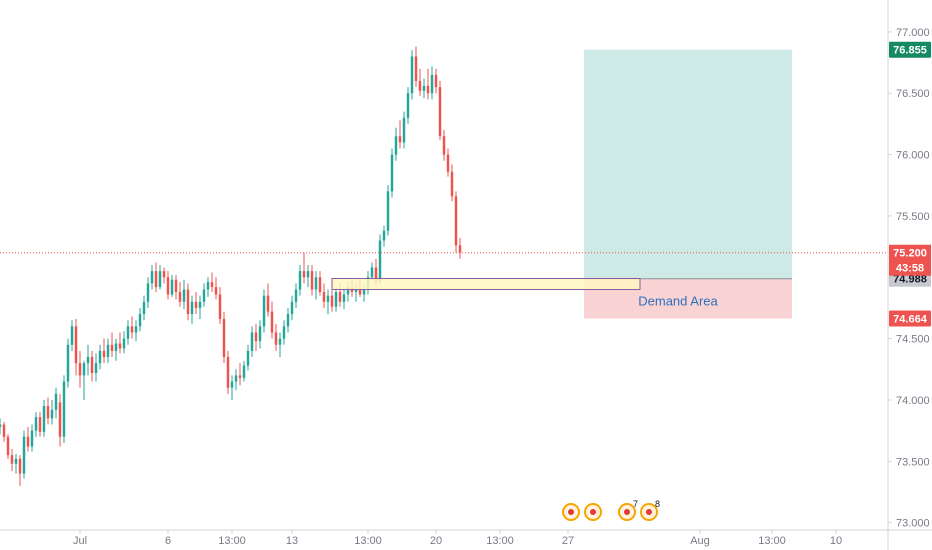 The image size is (932, 550). What do you see at coordinates (910, 254) in the screenshot?
I see `current-price-tag: 75.200` at bounding box center [910, 254].